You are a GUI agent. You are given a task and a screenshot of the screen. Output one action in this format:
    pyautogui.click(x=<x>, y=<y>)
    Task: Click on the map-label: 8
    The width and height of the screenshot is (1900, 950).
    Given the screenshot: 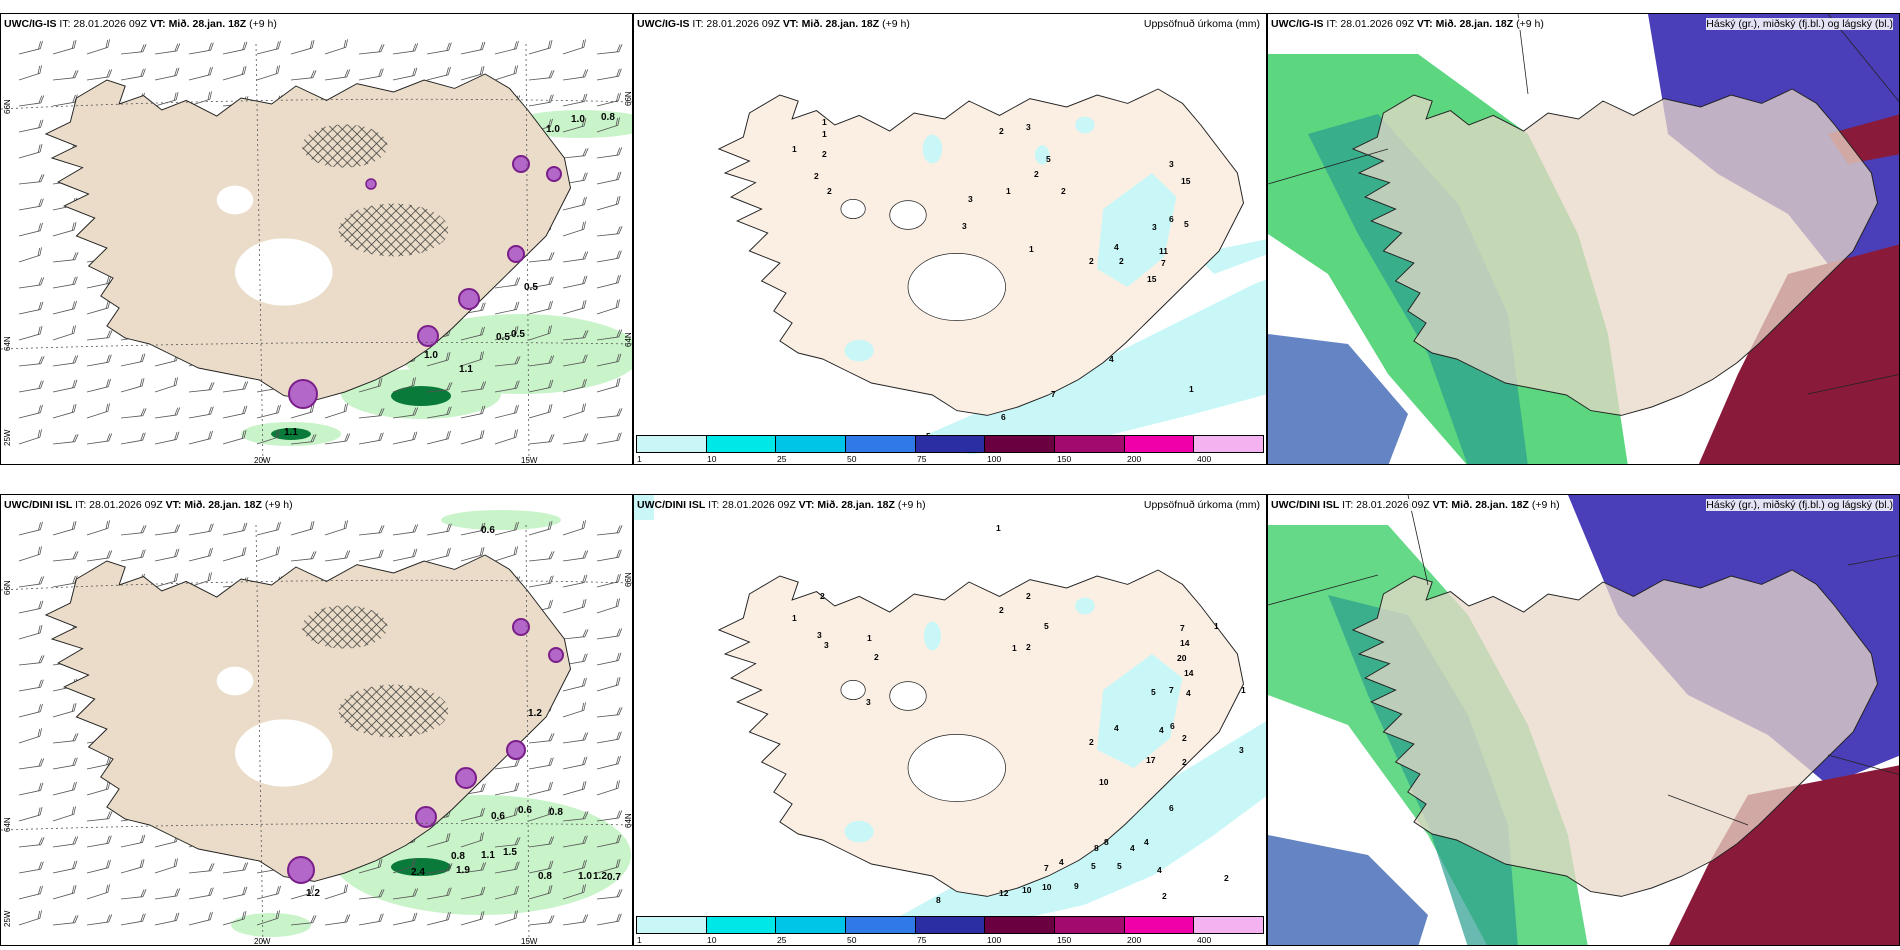 What is the action you would take?
    pyautogui.click(x=1106, y=842)
    